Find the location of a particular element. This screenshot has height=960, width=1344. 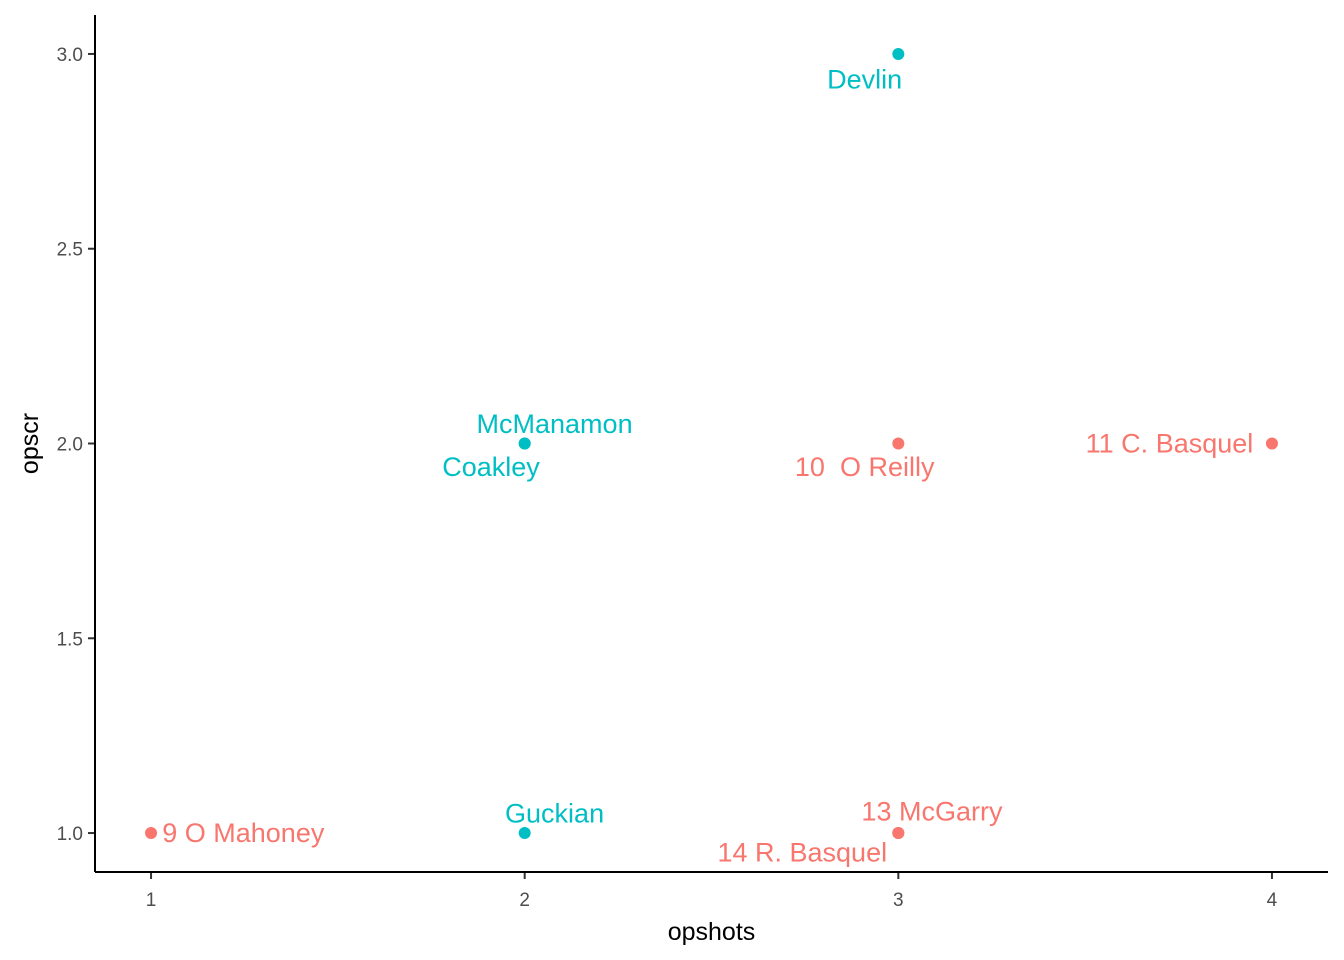

point-label: 10 O Reilly is located at coordinates (865, 467).